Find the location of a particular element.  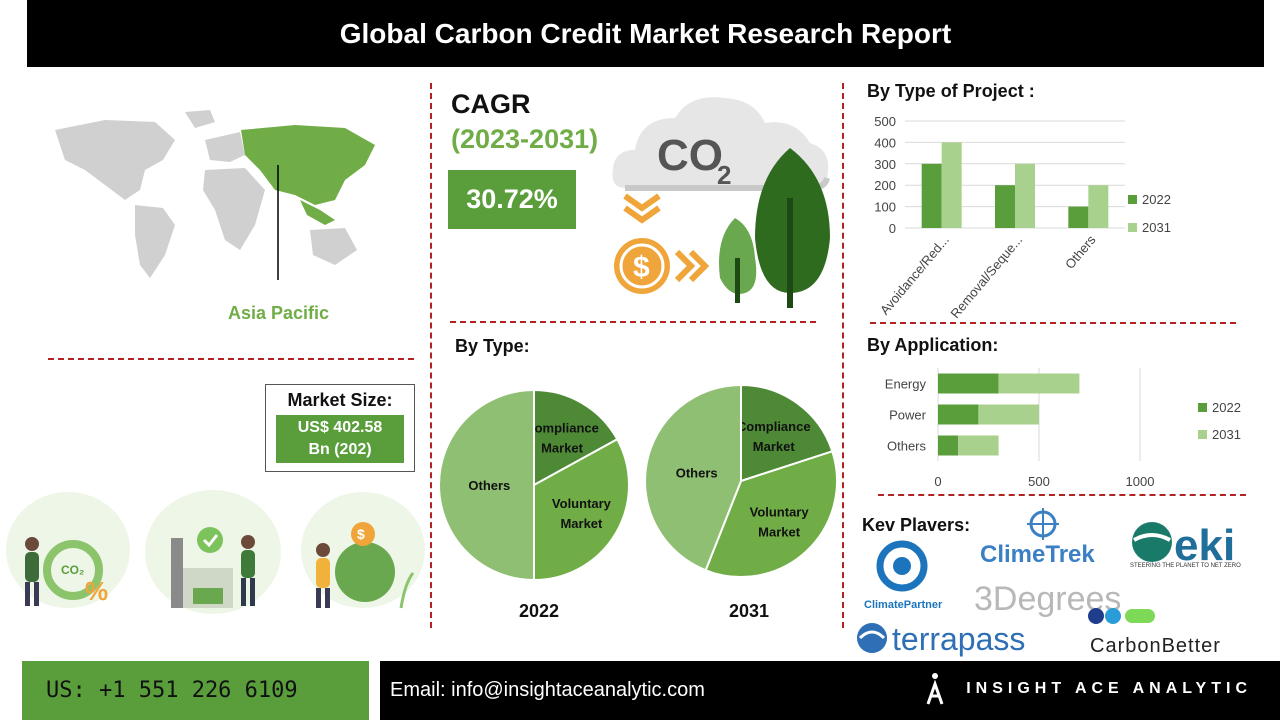

money-globe-illustration: $ is located at coordinates (363, 550).